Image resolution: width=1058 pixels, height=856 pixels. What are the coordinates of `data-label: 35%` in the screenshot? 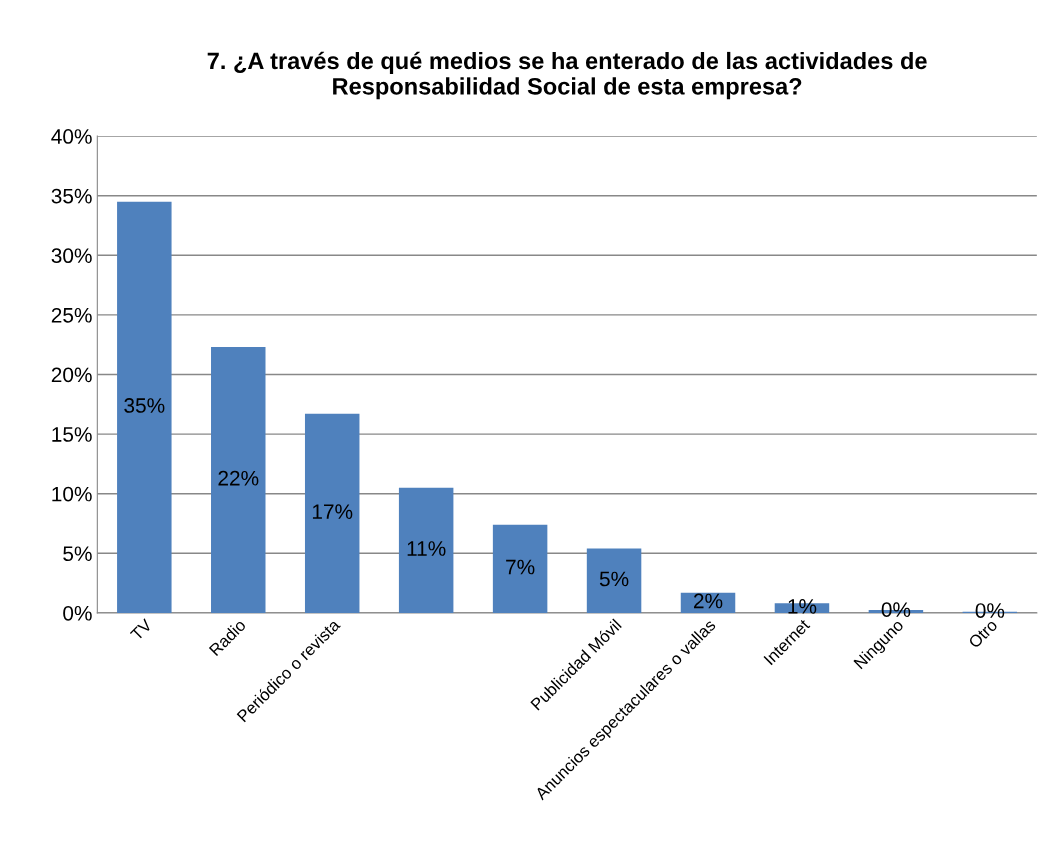 It's located at (144, 405).